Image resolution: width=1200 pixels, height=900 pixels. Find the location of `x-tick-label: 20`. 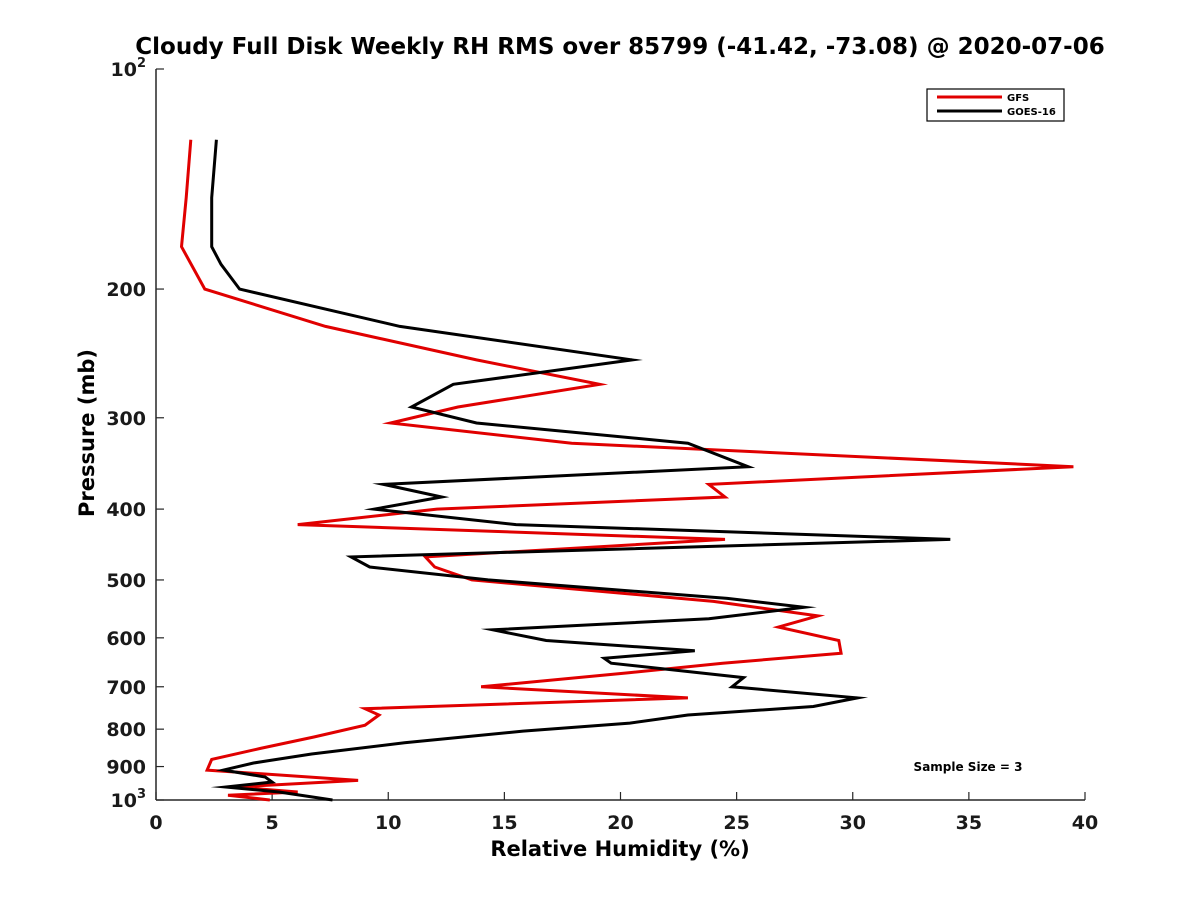

x-tick-label: 20 is located at coordinates (620, 823).